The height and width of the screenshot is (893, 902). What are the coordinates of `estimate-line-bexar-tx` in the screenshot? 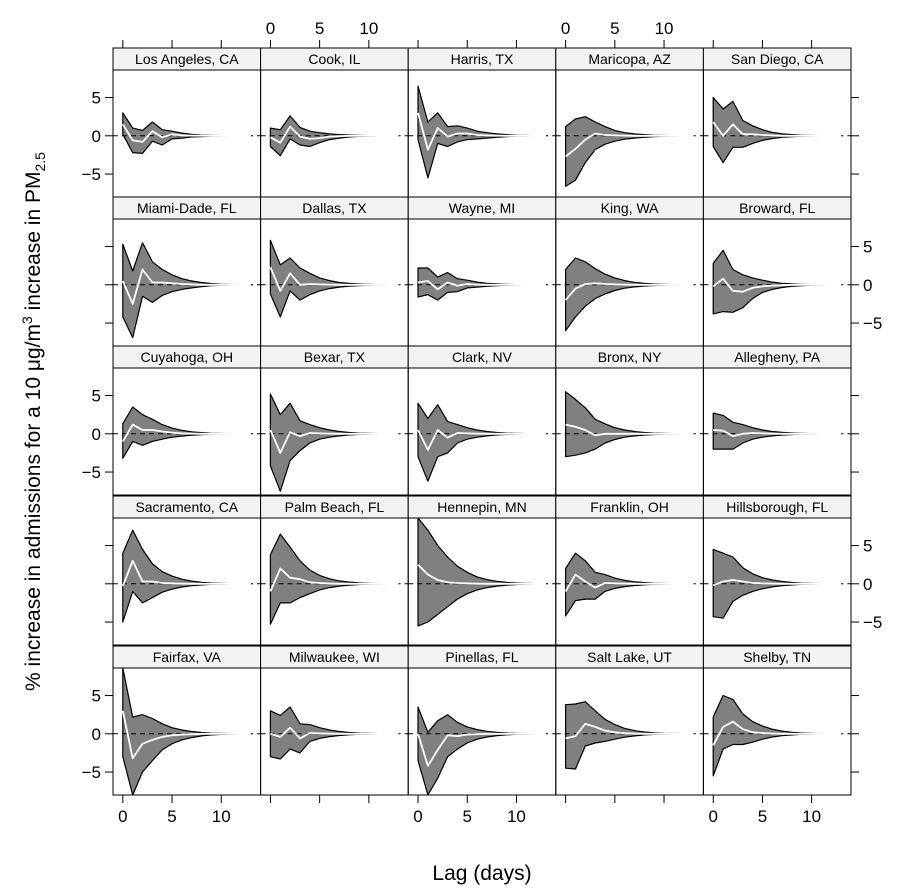 It's located at (334, 441).